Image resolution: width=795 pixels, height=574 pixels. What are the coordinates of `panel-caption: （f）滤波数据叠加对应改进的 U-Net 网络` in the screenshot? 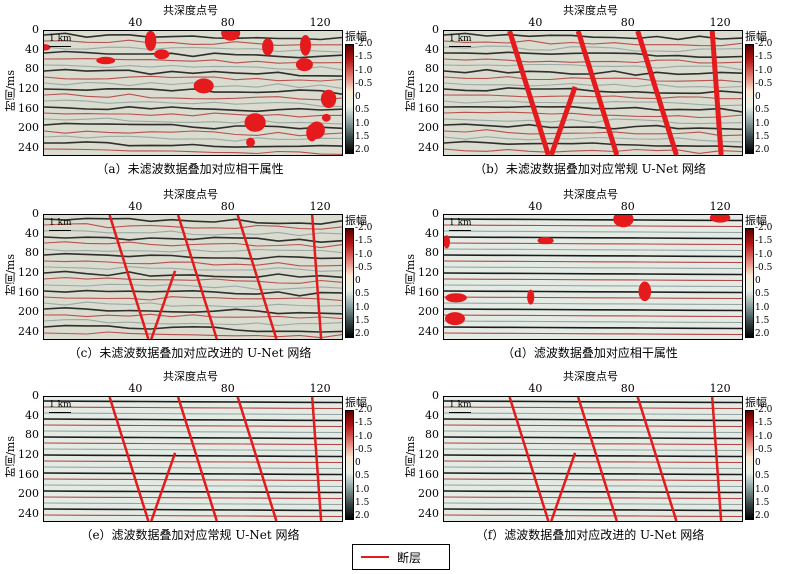 It's located at (590, 535).